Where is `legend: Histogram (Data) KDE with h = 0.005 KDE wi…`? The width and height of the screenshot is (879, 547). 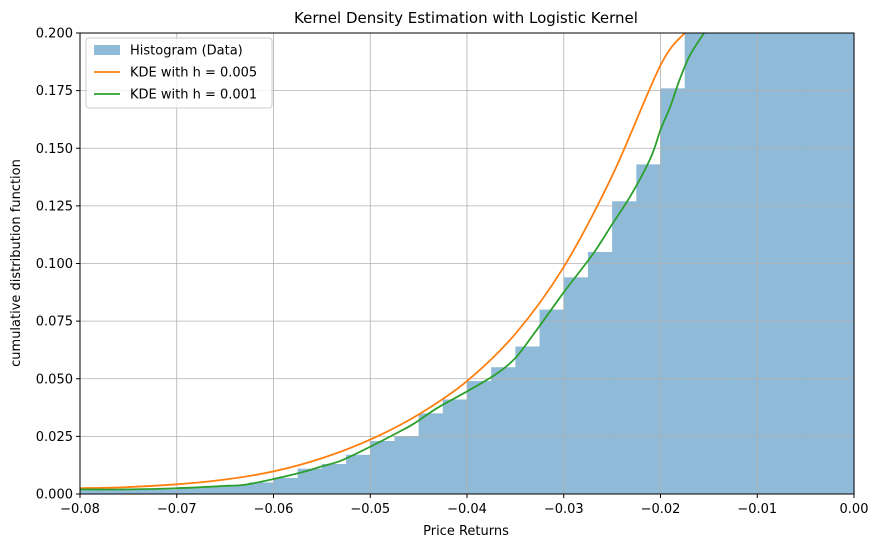 legend: Histogram (Data) KDE with h = 0.005 KDE wi… is located at coordinates (179, 73).